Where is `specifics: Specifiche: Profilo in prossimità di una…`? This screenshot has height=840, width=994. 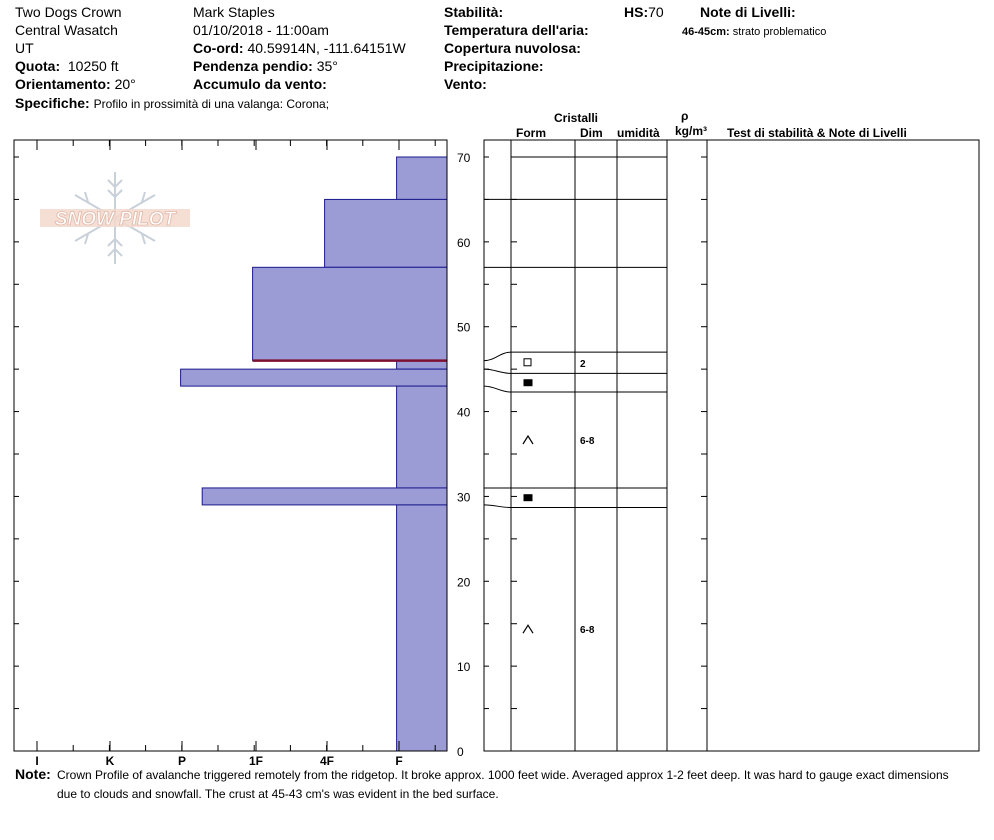
specifics: Specifiche: Profilo in prossimità di una… is located at coordinates (172, 103).